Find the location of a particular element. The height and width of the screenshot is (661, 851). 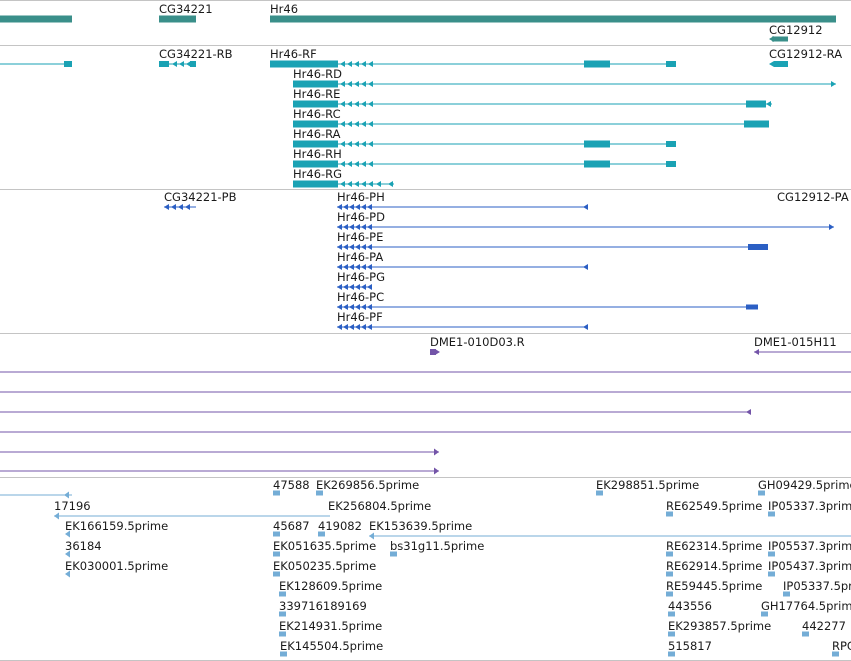

est-label: EK051635.5prime is located at coordinates (324, 546).